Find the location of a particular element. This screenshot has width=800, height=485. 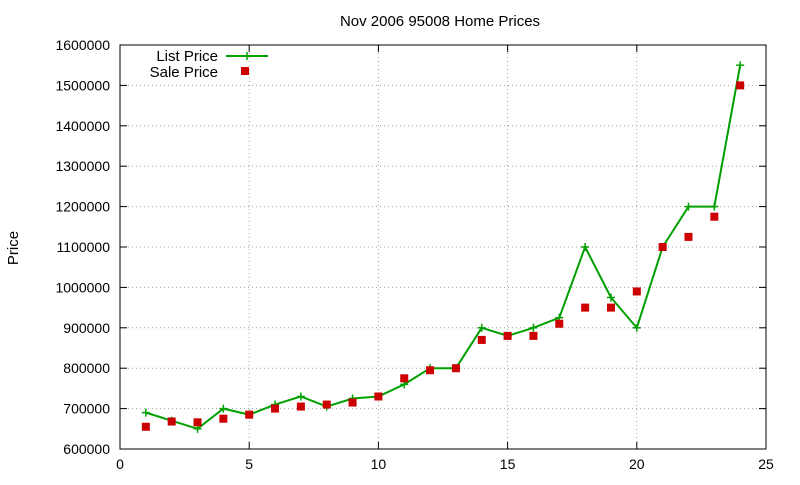

y-tick-label: 1400000 is located at coordinates (82, 126).